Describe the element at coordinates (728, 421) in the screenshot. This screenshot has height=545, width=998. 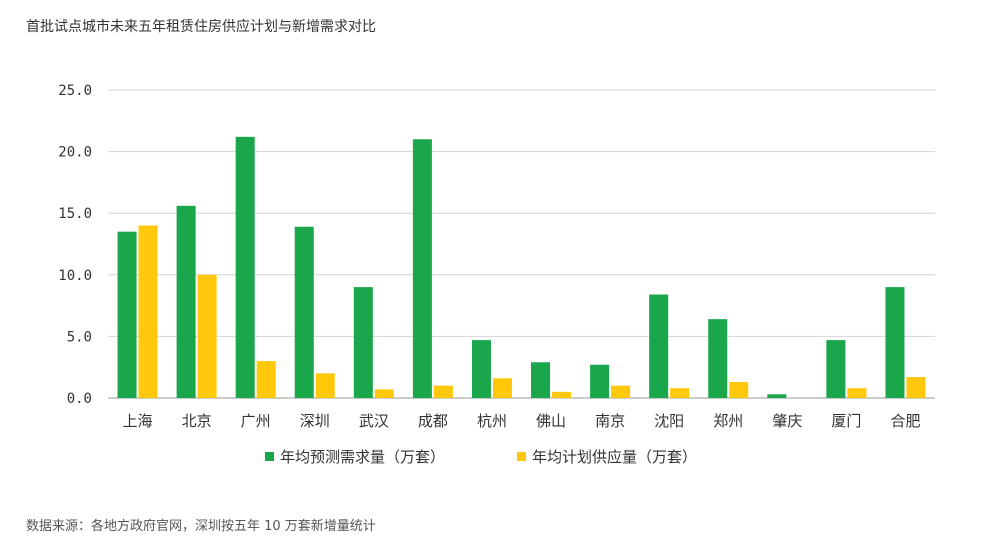
I see `x-category-label: 郑州` at that location.